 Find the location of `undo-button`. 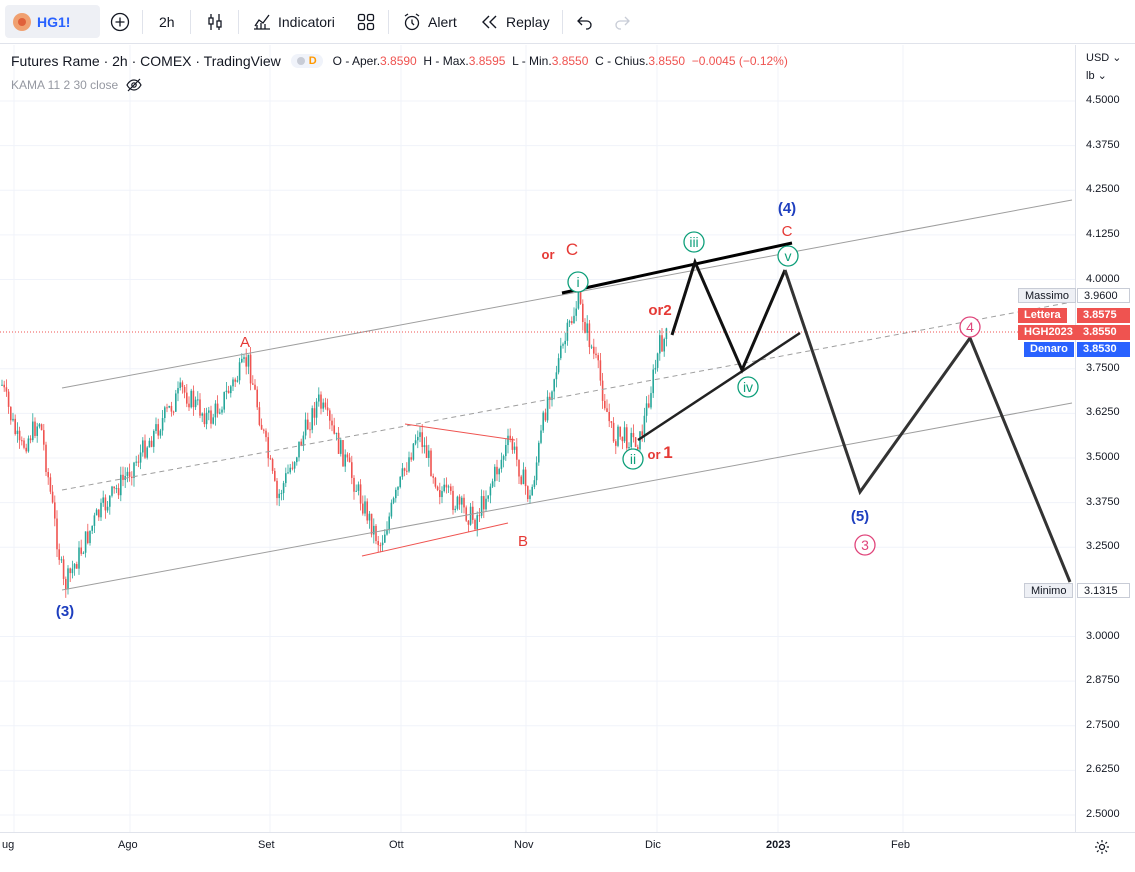

undo-button is located at coordinates (585, 22).